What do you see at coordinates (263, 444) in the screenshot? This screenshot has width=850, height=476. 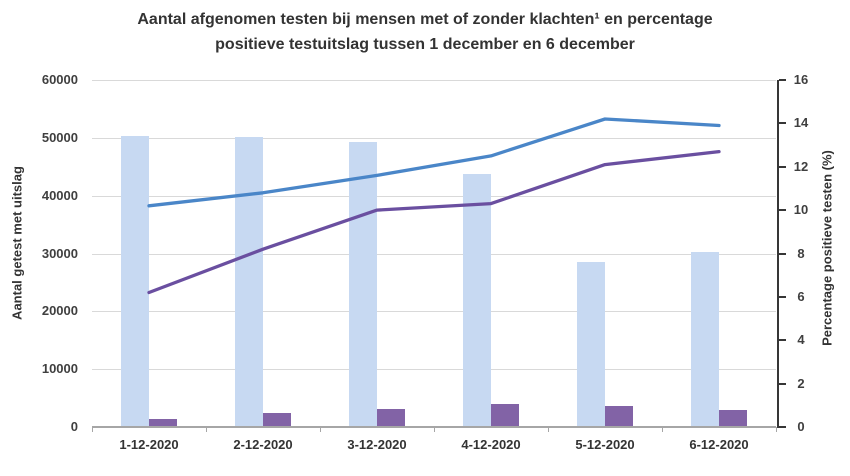 I see `x-axis-tick-label: 2-12-2020` at bounding box center [263, 444].